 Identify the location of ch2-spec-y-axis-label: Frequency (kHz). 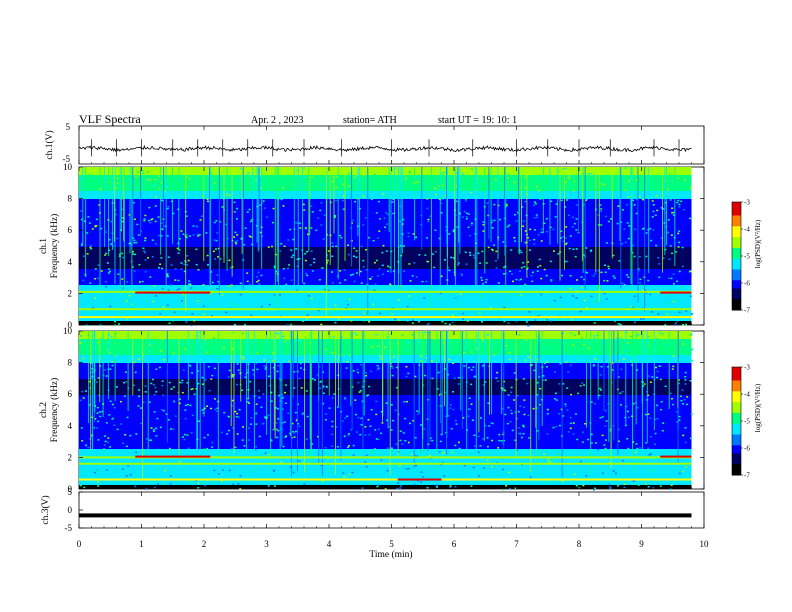
(54, 410).